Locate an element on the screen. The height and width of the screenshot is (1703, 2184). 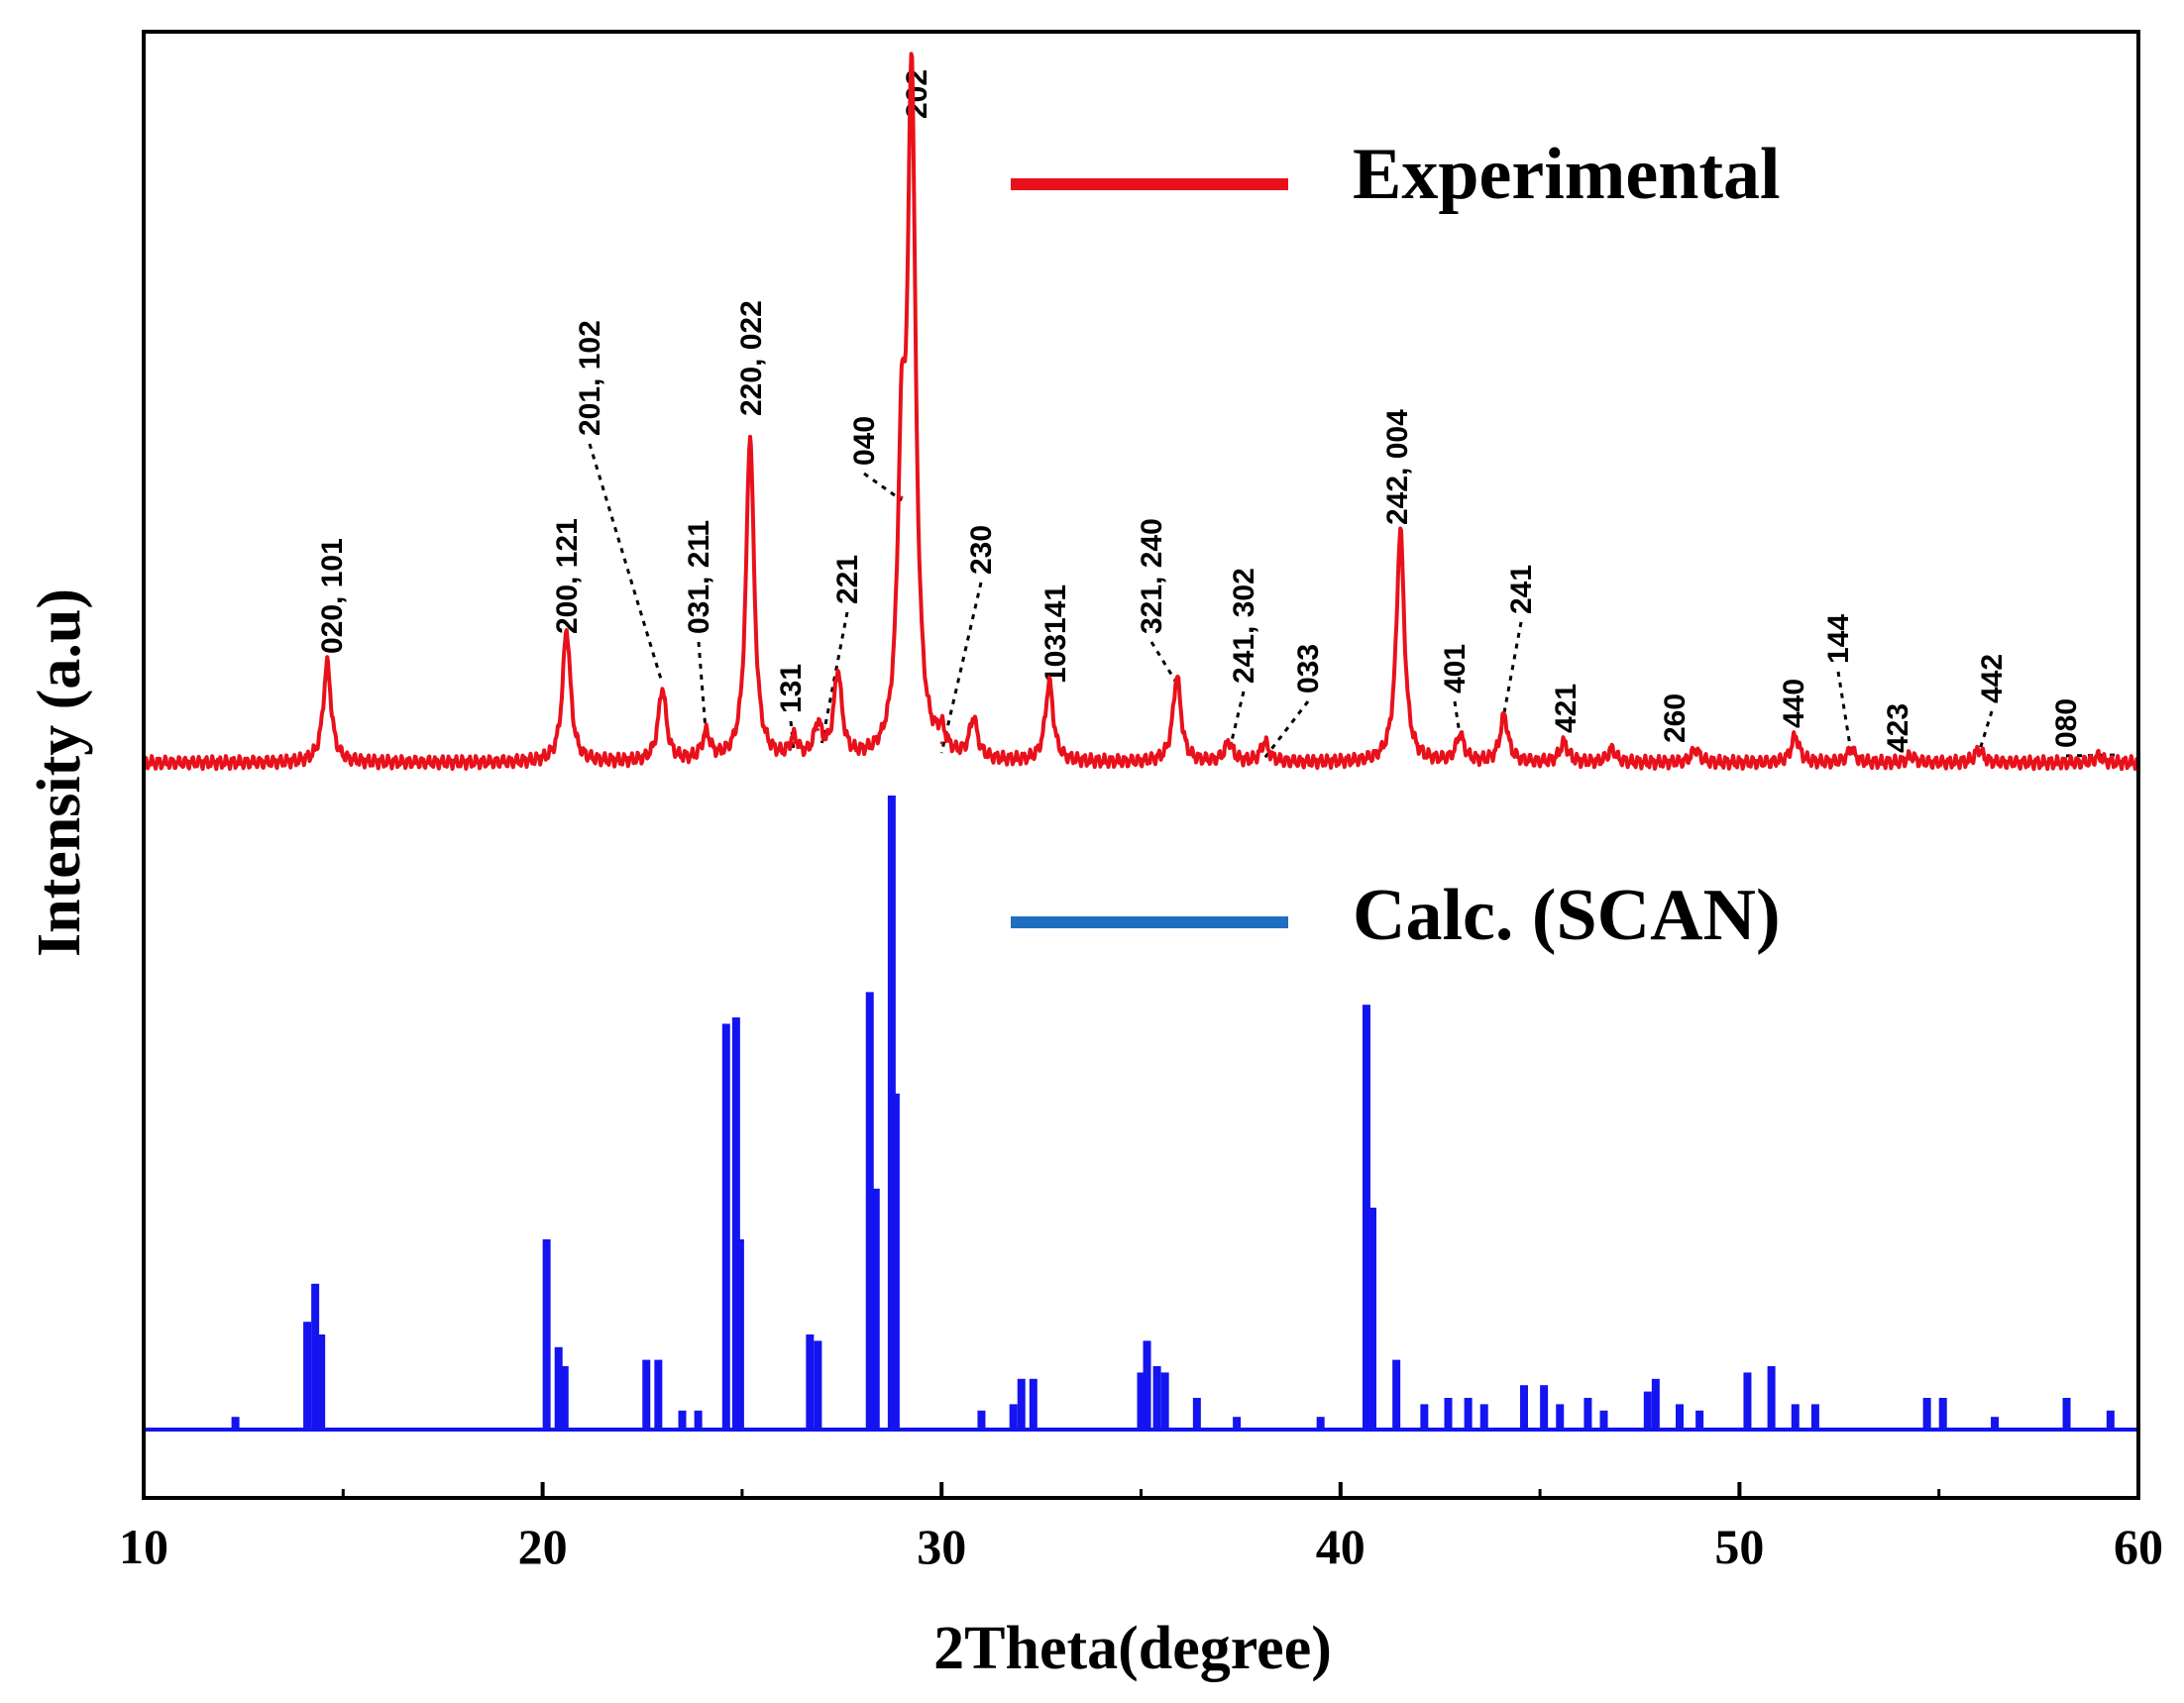
x-tick-label: 30 is located at coordinates (941, 1546).